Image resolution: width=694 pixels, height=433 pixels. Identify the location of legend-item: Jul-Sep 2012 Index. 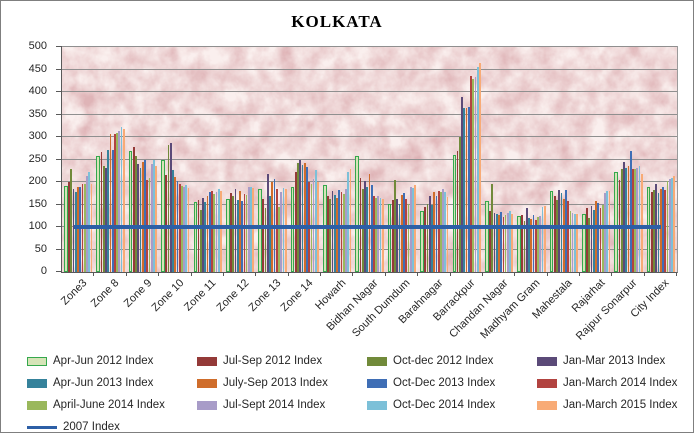
(282, 361).